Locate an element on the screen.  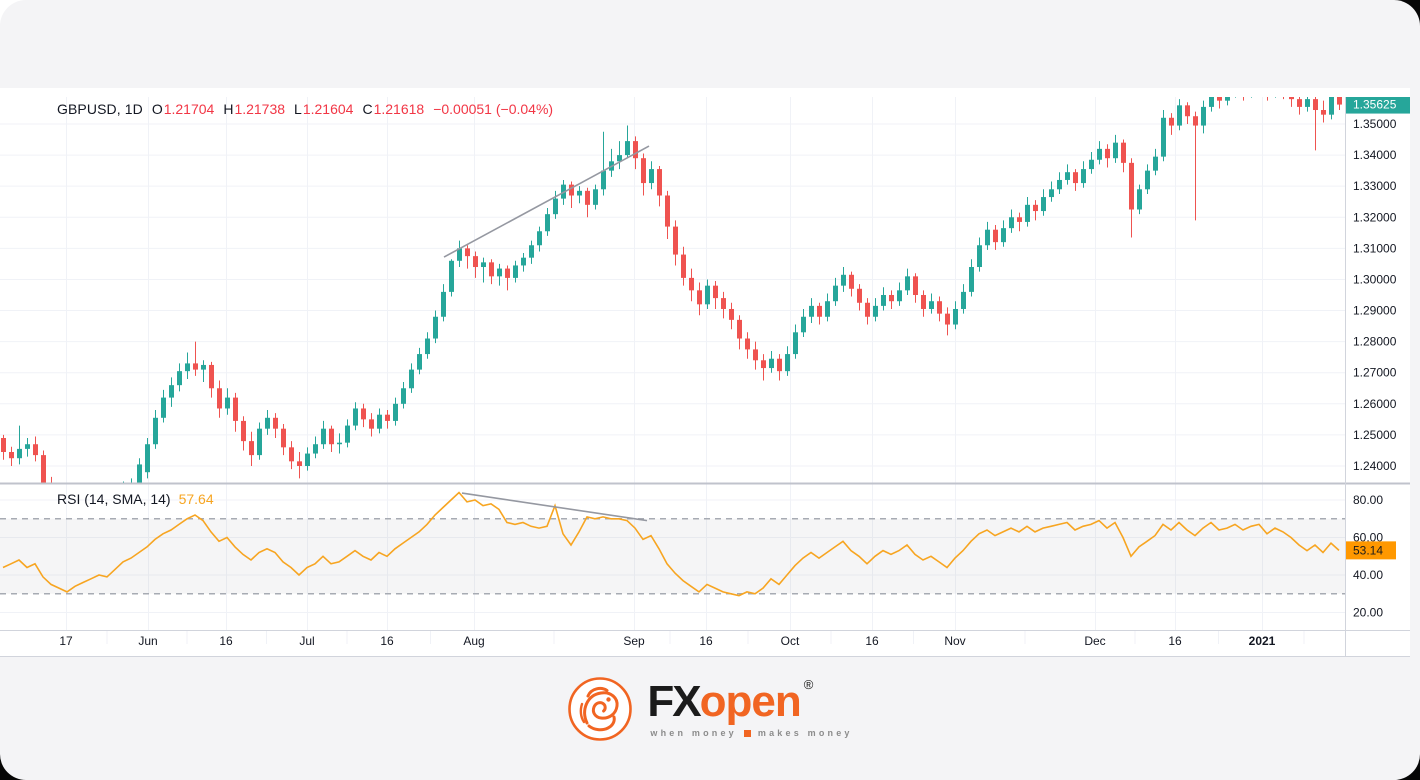
rsi-trendline is located at coordinates (554, 507).